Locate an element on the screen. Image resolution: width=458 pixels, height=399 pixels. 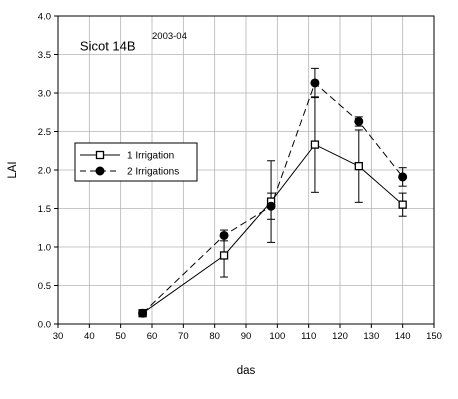
y-tick-label: 2.5 is located at coordinates (44, 132).